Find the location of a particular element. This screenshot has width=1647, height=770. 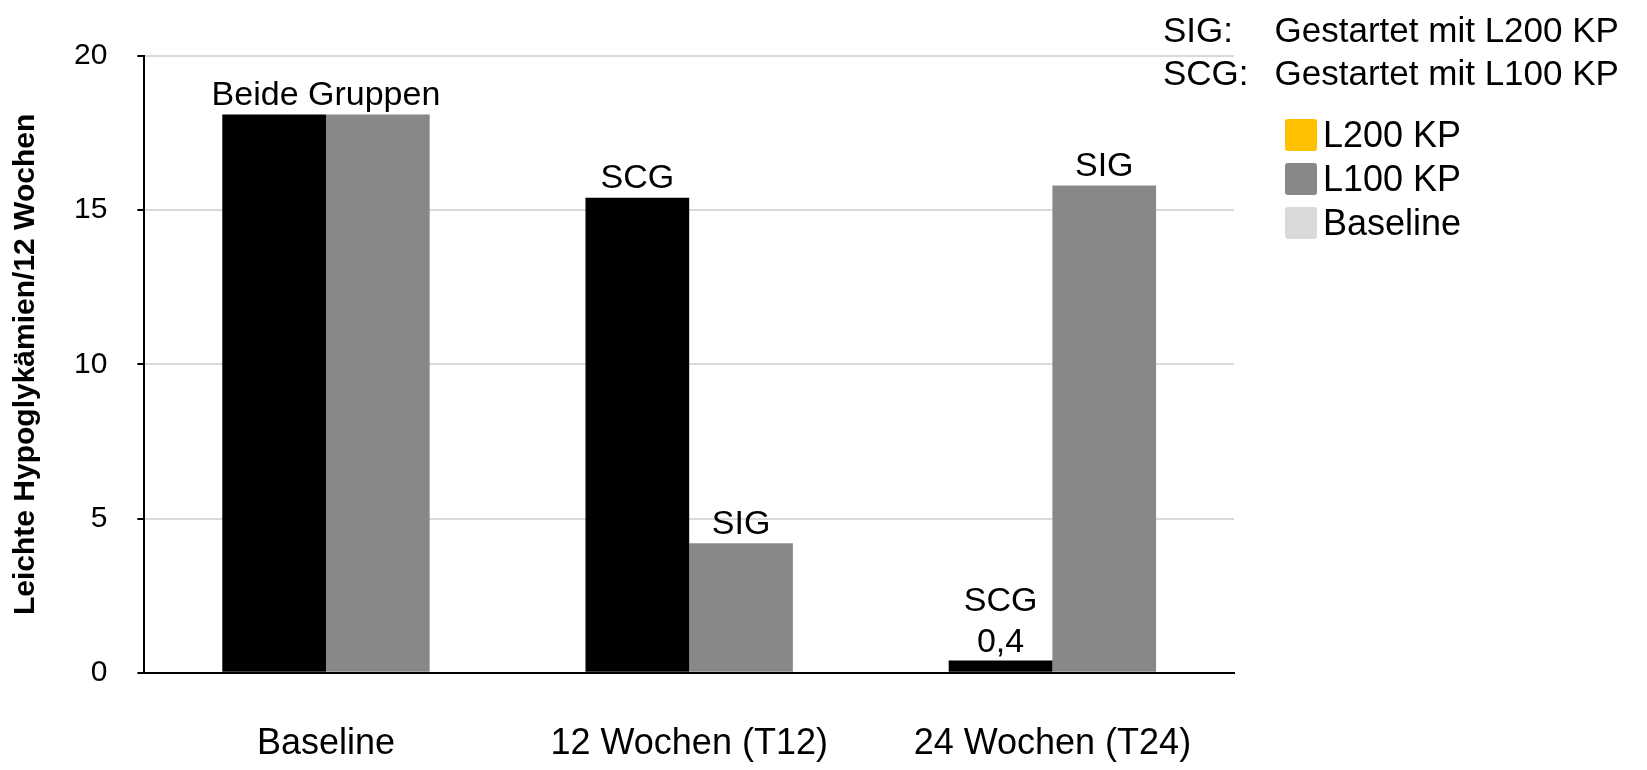

y-tick-label: 10 is located at coordinates (90, 362).